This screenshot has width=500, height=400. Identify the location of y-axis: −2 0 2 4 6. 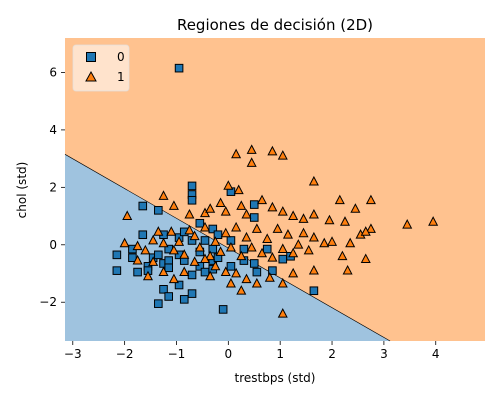
(52, 187).